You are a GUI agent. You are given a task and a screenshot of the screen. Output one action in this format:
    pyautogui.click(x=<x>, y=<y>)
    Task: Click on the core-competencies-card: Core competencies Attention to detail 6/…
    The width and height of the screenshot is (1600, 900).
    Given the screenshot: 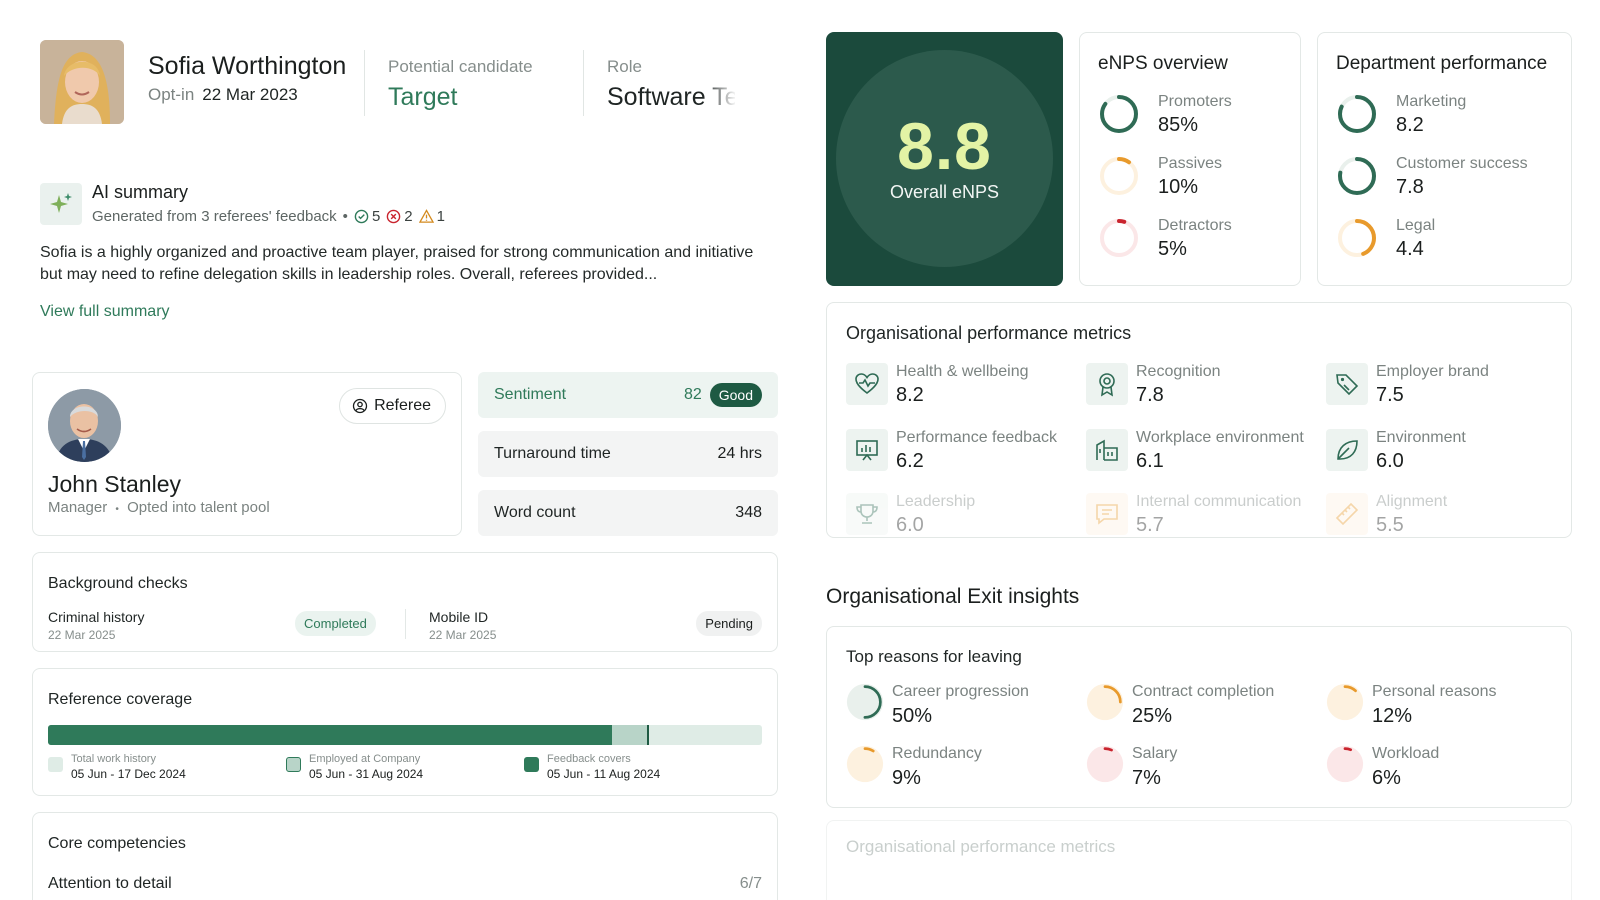 What is the action you would take?
    pyautogui.click(x=405, y=856)
    